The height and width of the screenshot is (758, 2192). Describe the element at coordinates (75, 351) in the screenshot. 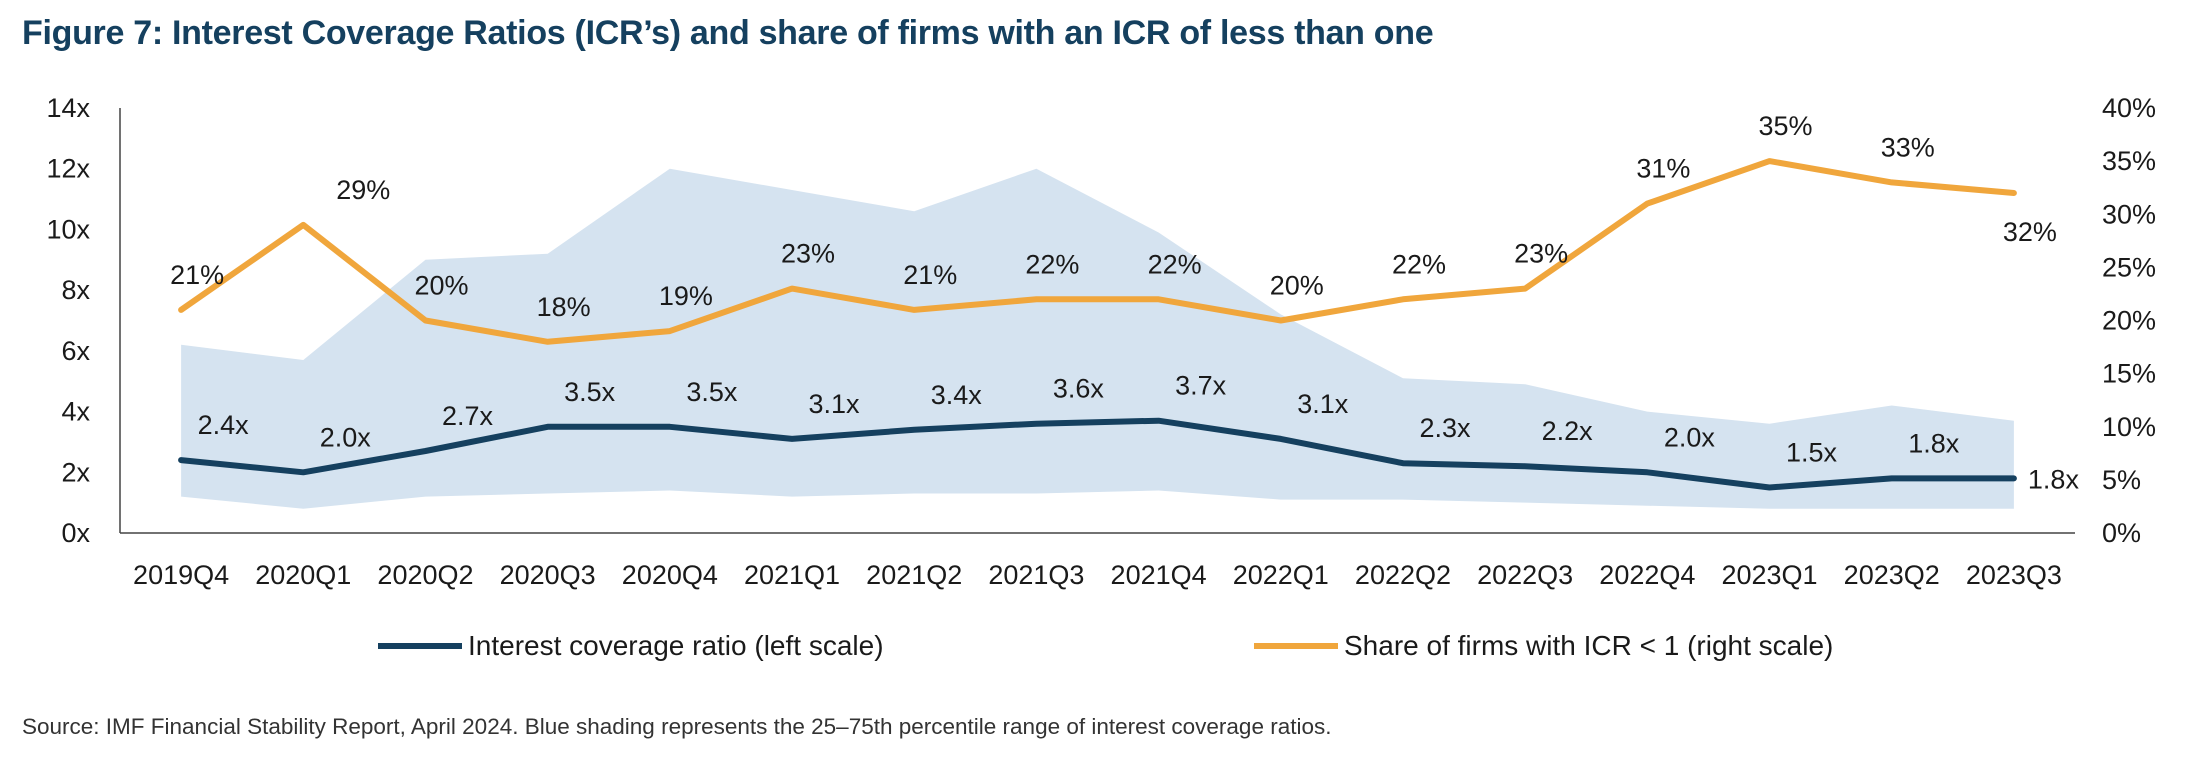

I see `left-tick-label: 6x` at that location.